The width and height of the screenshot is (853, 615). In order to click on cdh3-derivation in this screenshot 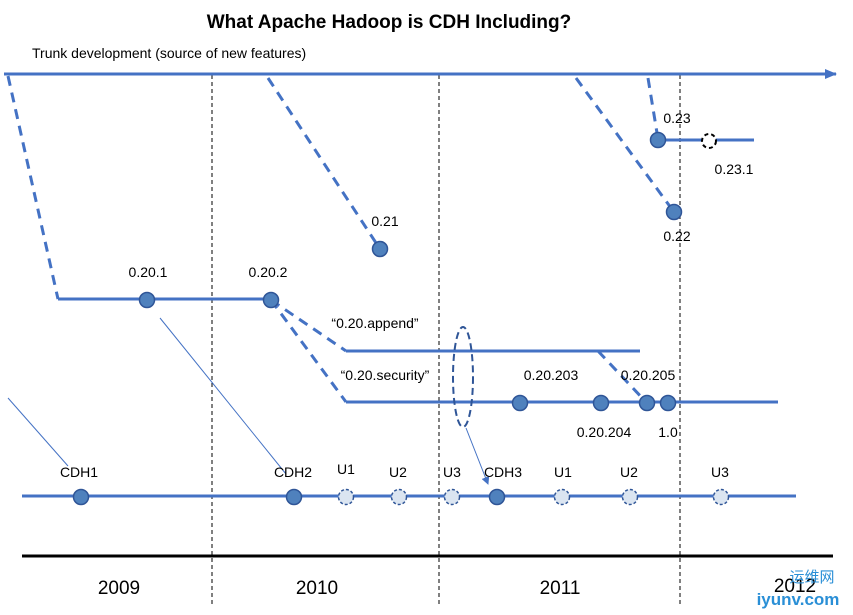, I will do `click(477, 456)`.